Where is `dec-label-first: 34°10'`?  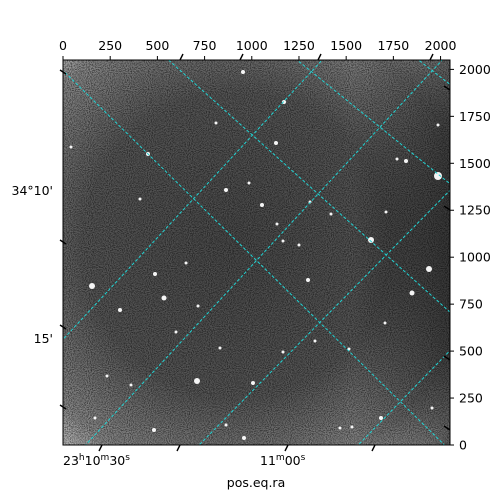 dec-label-first: 34°10' is located at coordinates (33, 190).